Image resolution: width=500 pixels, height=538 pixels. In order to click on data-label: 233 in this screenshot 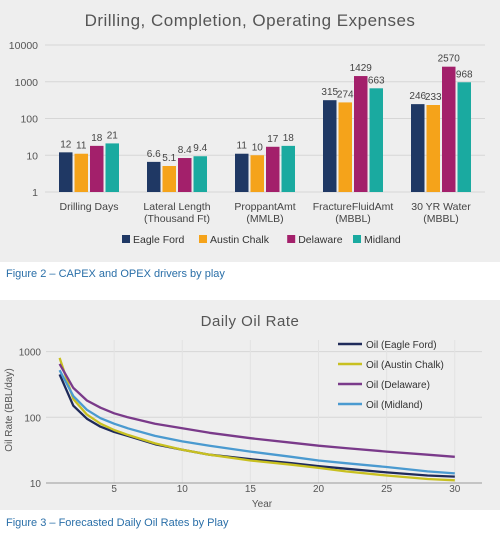, I will do `click(433, 97)`.